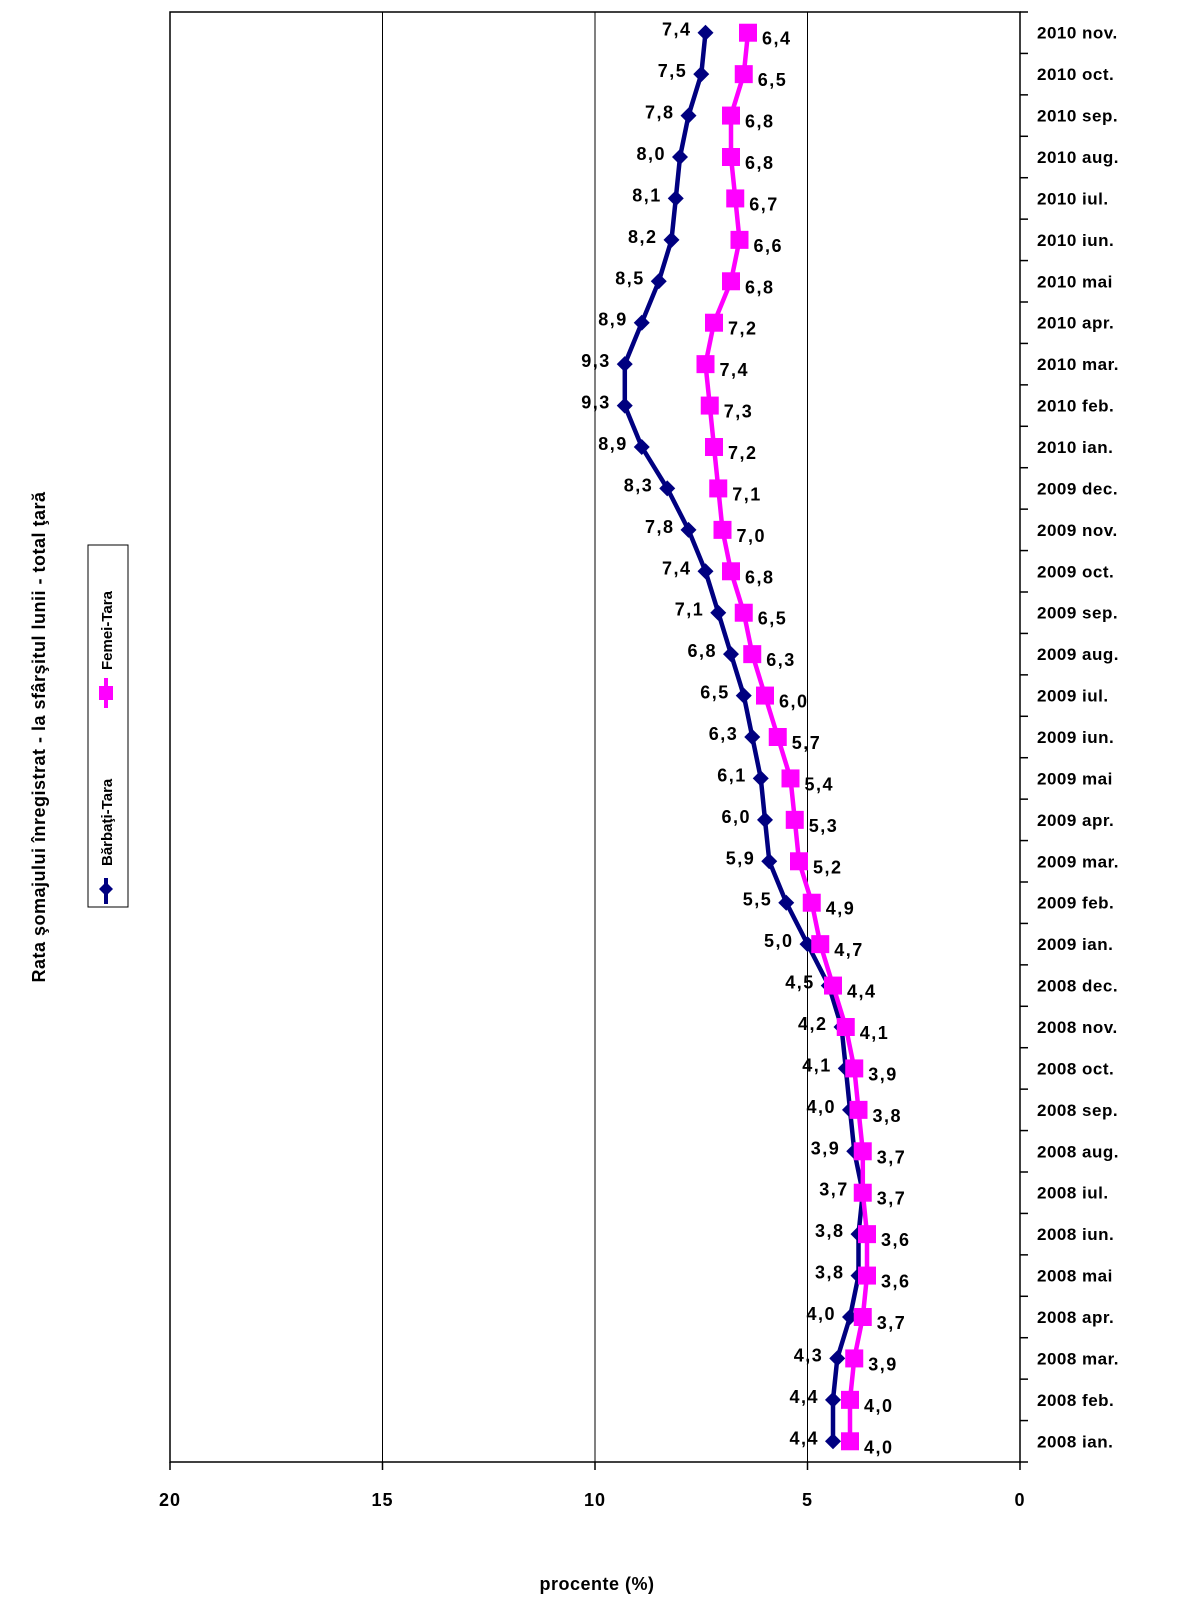 The width and height of the screenshot is (1177, 1621). What do you see at coordinates (1077, 116) in the screenshot?
I see `category-label: 2010 sep.` at bounding box center [1077, 116].